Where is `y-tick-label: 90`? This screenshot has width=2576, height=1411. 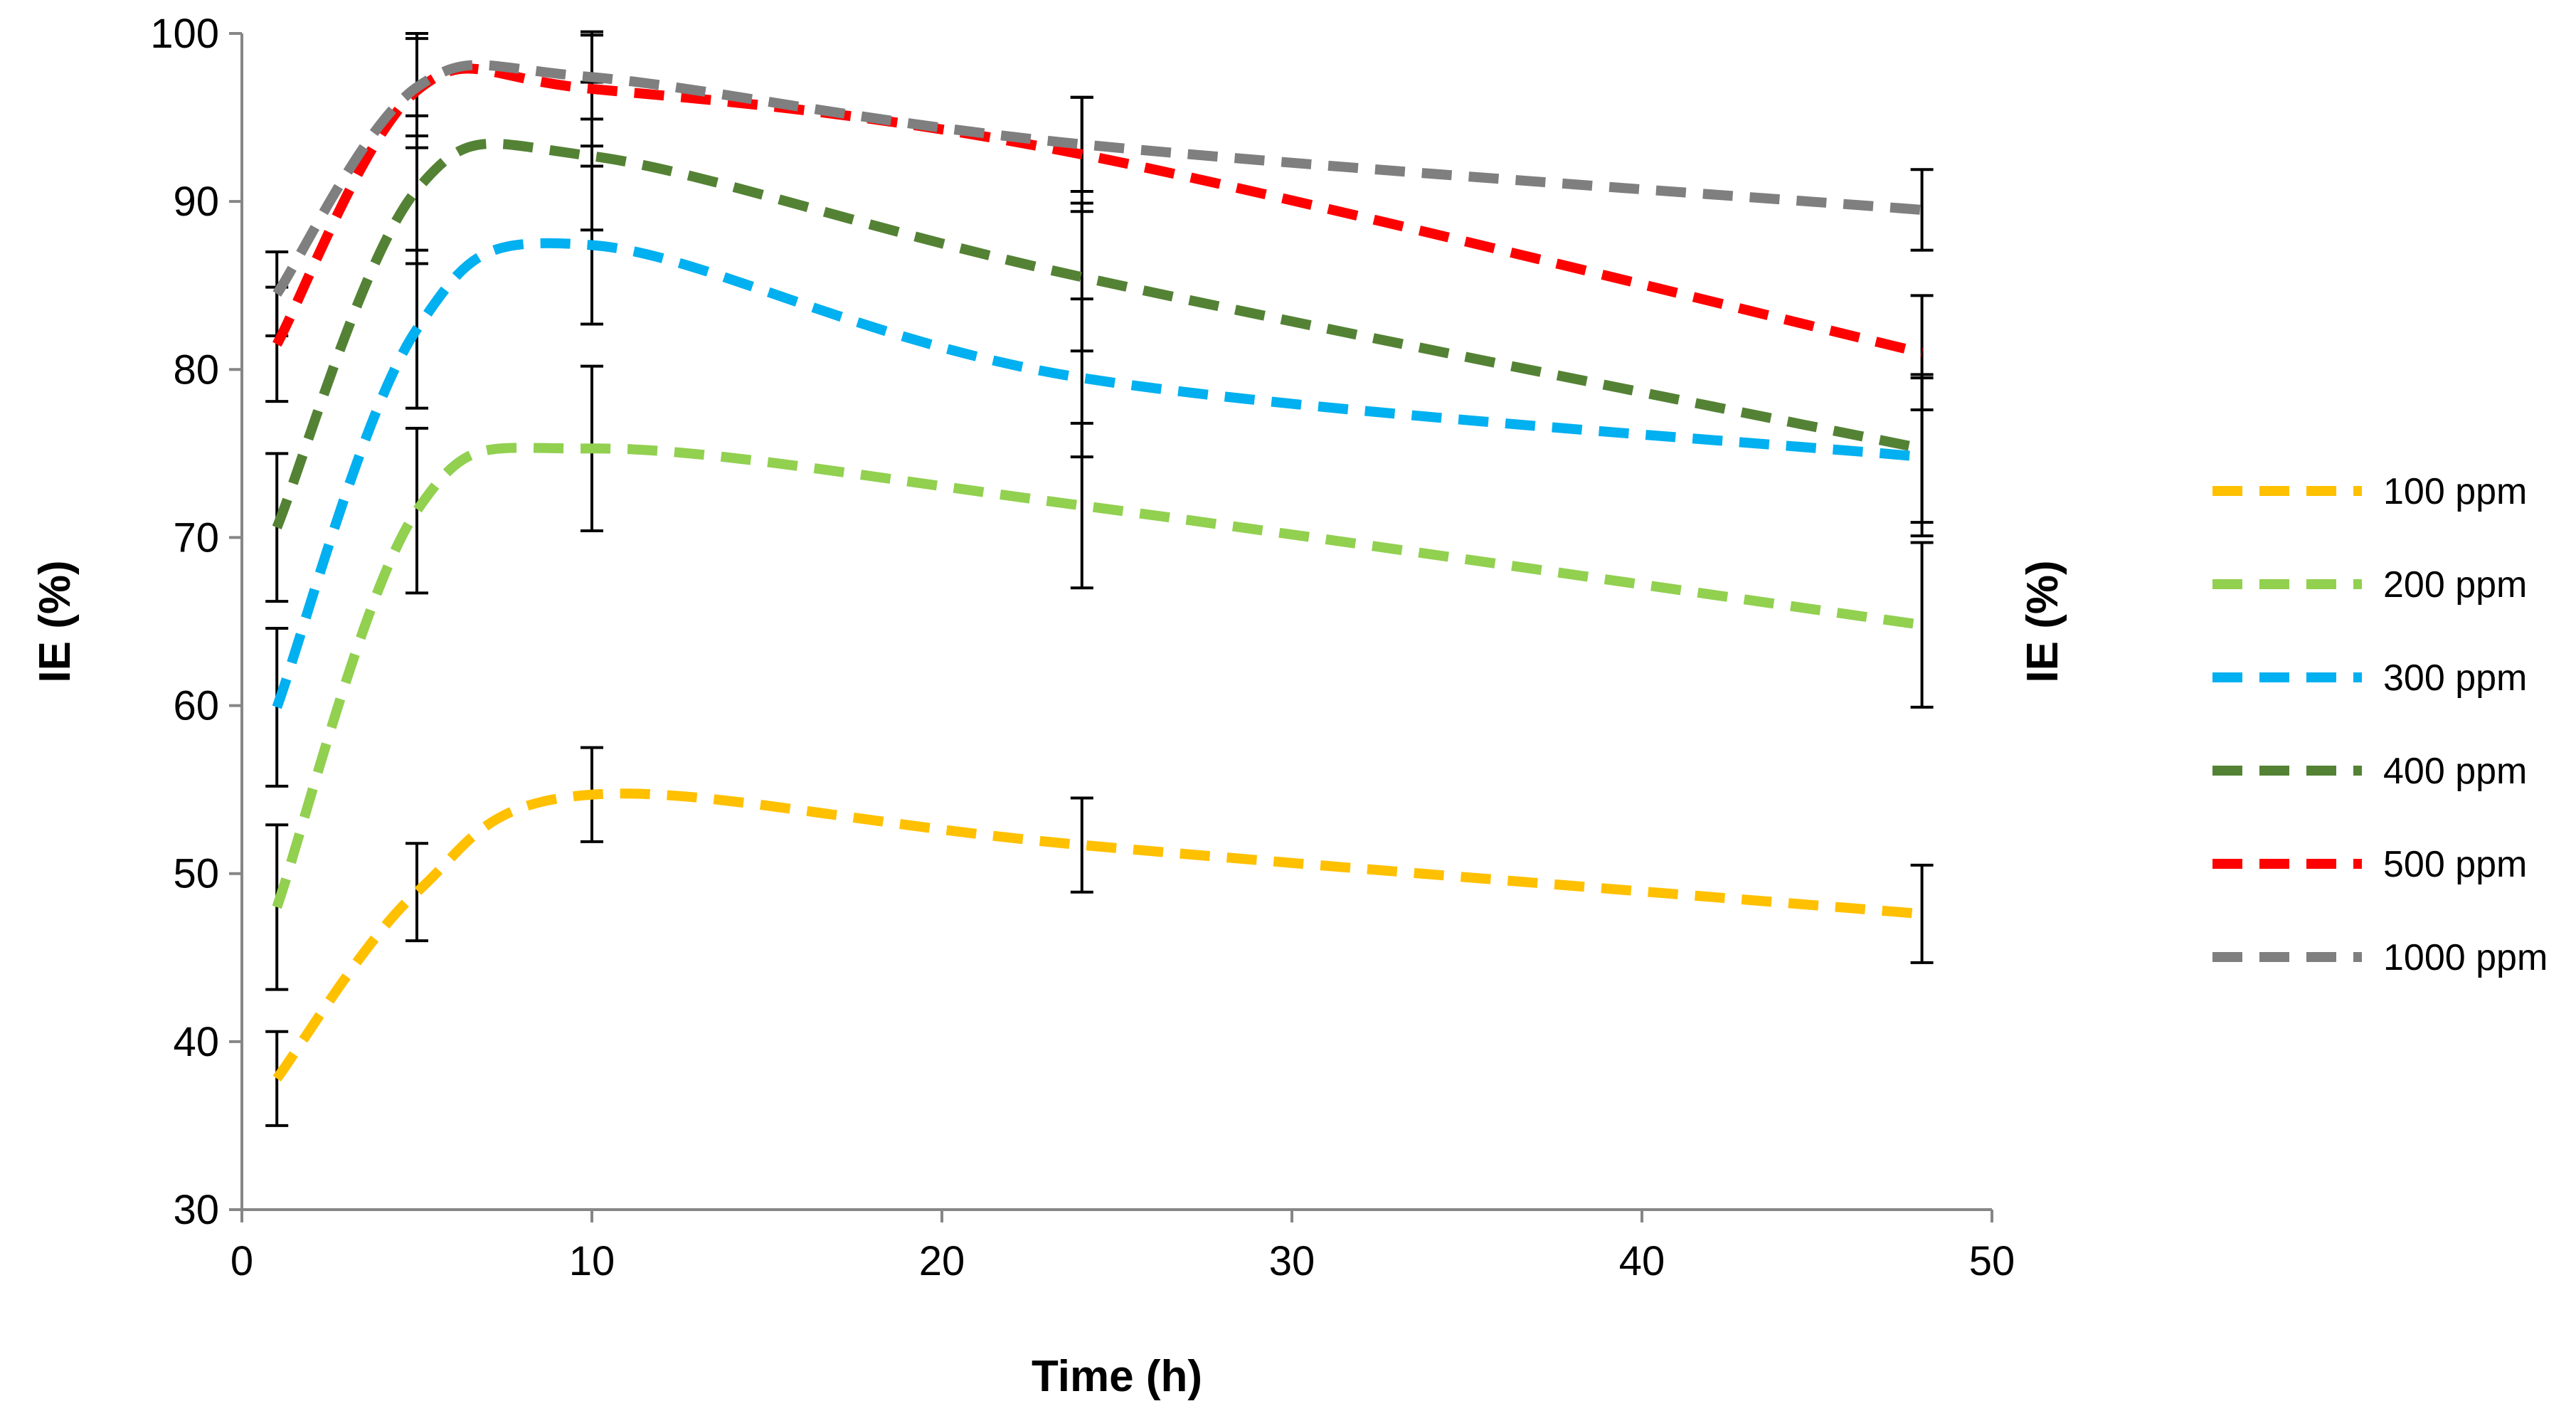
y-tick-label: 90 is located at coordinates (196, 202).